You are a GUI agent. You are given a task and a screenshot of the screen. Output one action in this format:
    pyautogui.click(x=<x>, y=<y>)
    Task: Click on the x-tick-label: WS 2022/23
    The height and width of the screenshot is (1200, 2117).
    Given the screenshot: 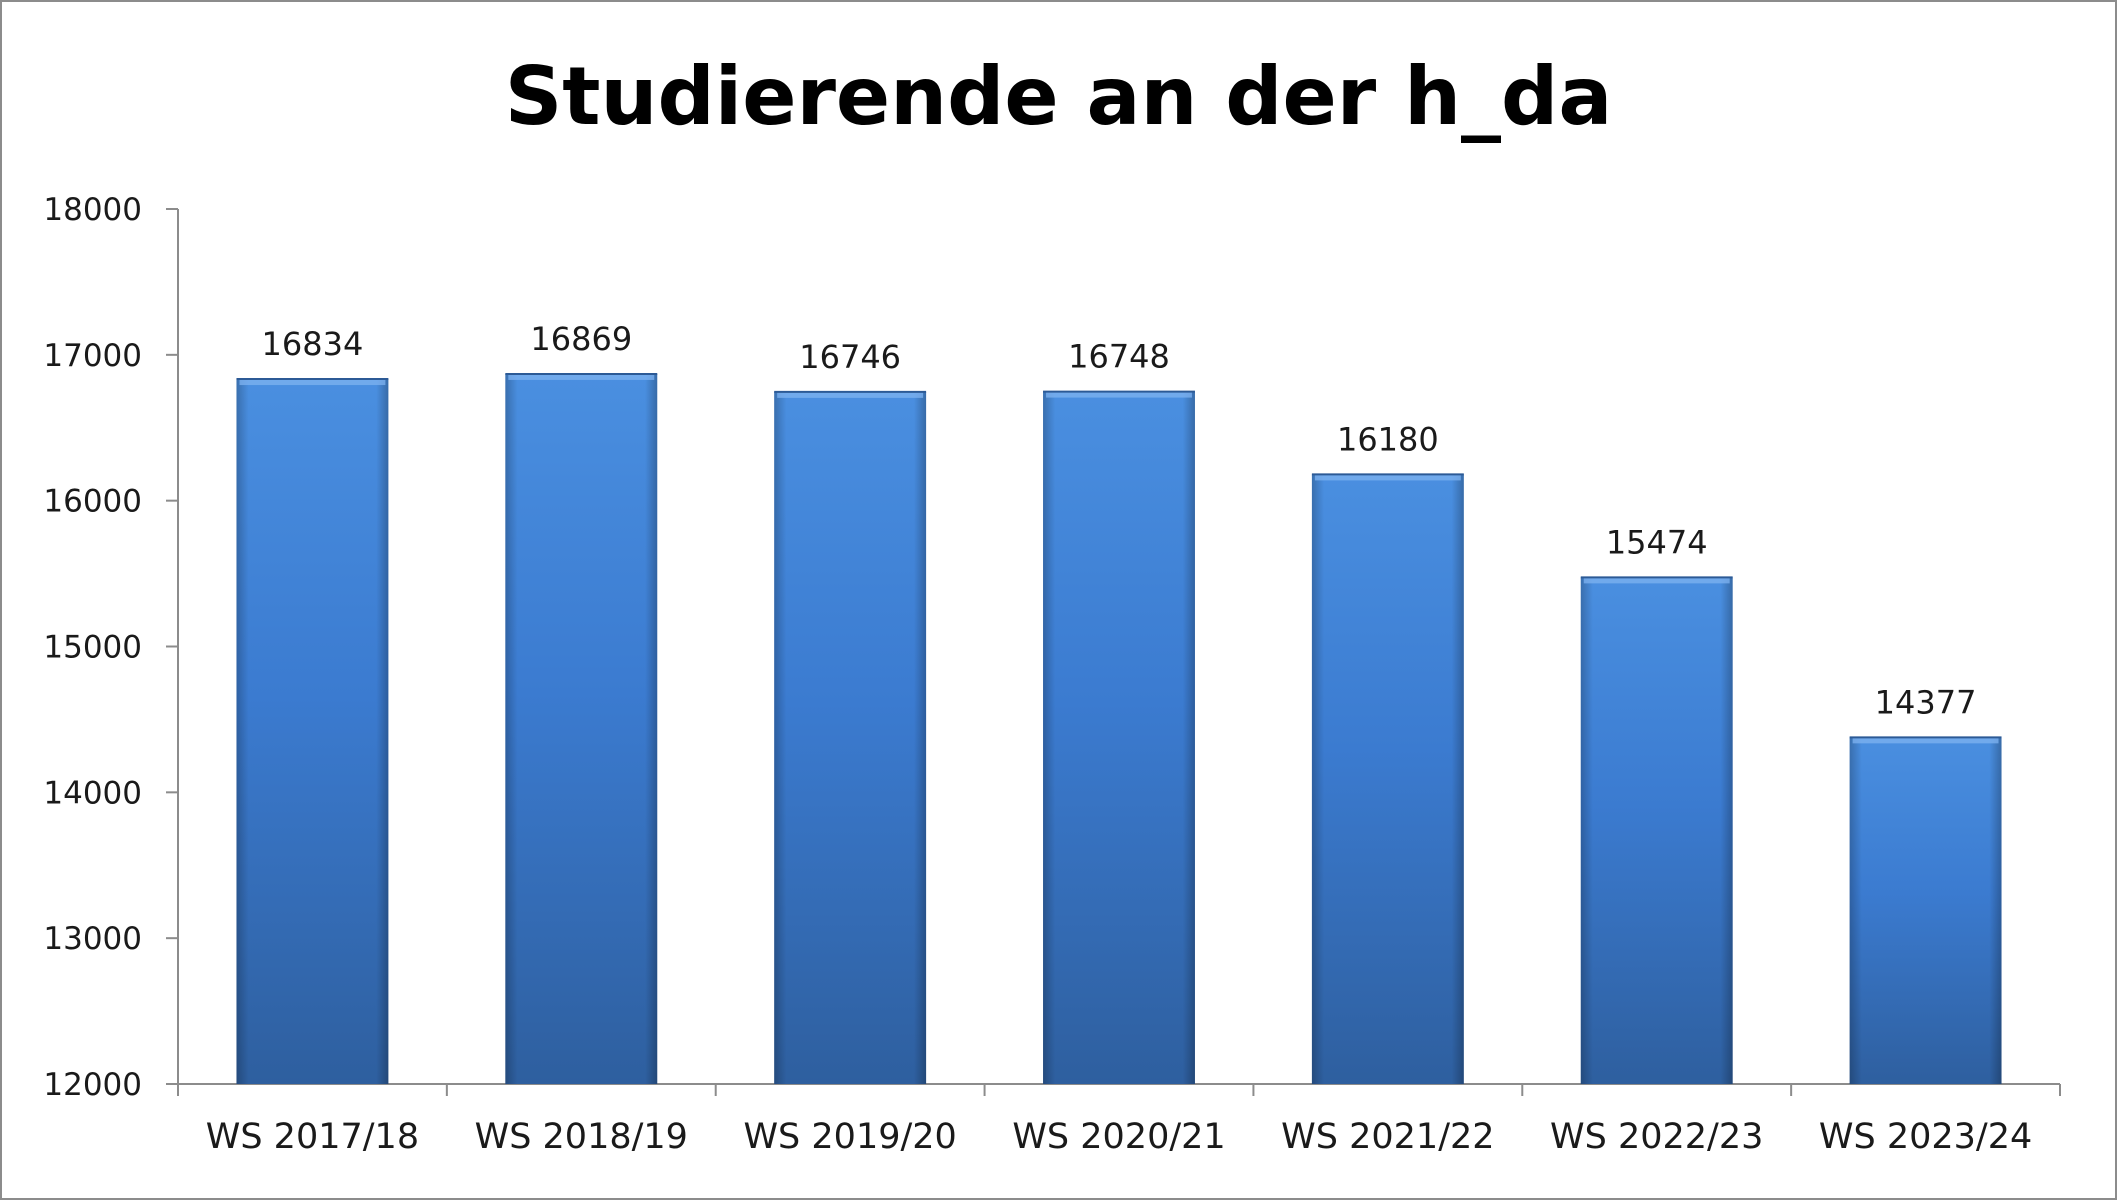 What is the action you would take?
    pyautogui.click(x=1656, y=1137)
    